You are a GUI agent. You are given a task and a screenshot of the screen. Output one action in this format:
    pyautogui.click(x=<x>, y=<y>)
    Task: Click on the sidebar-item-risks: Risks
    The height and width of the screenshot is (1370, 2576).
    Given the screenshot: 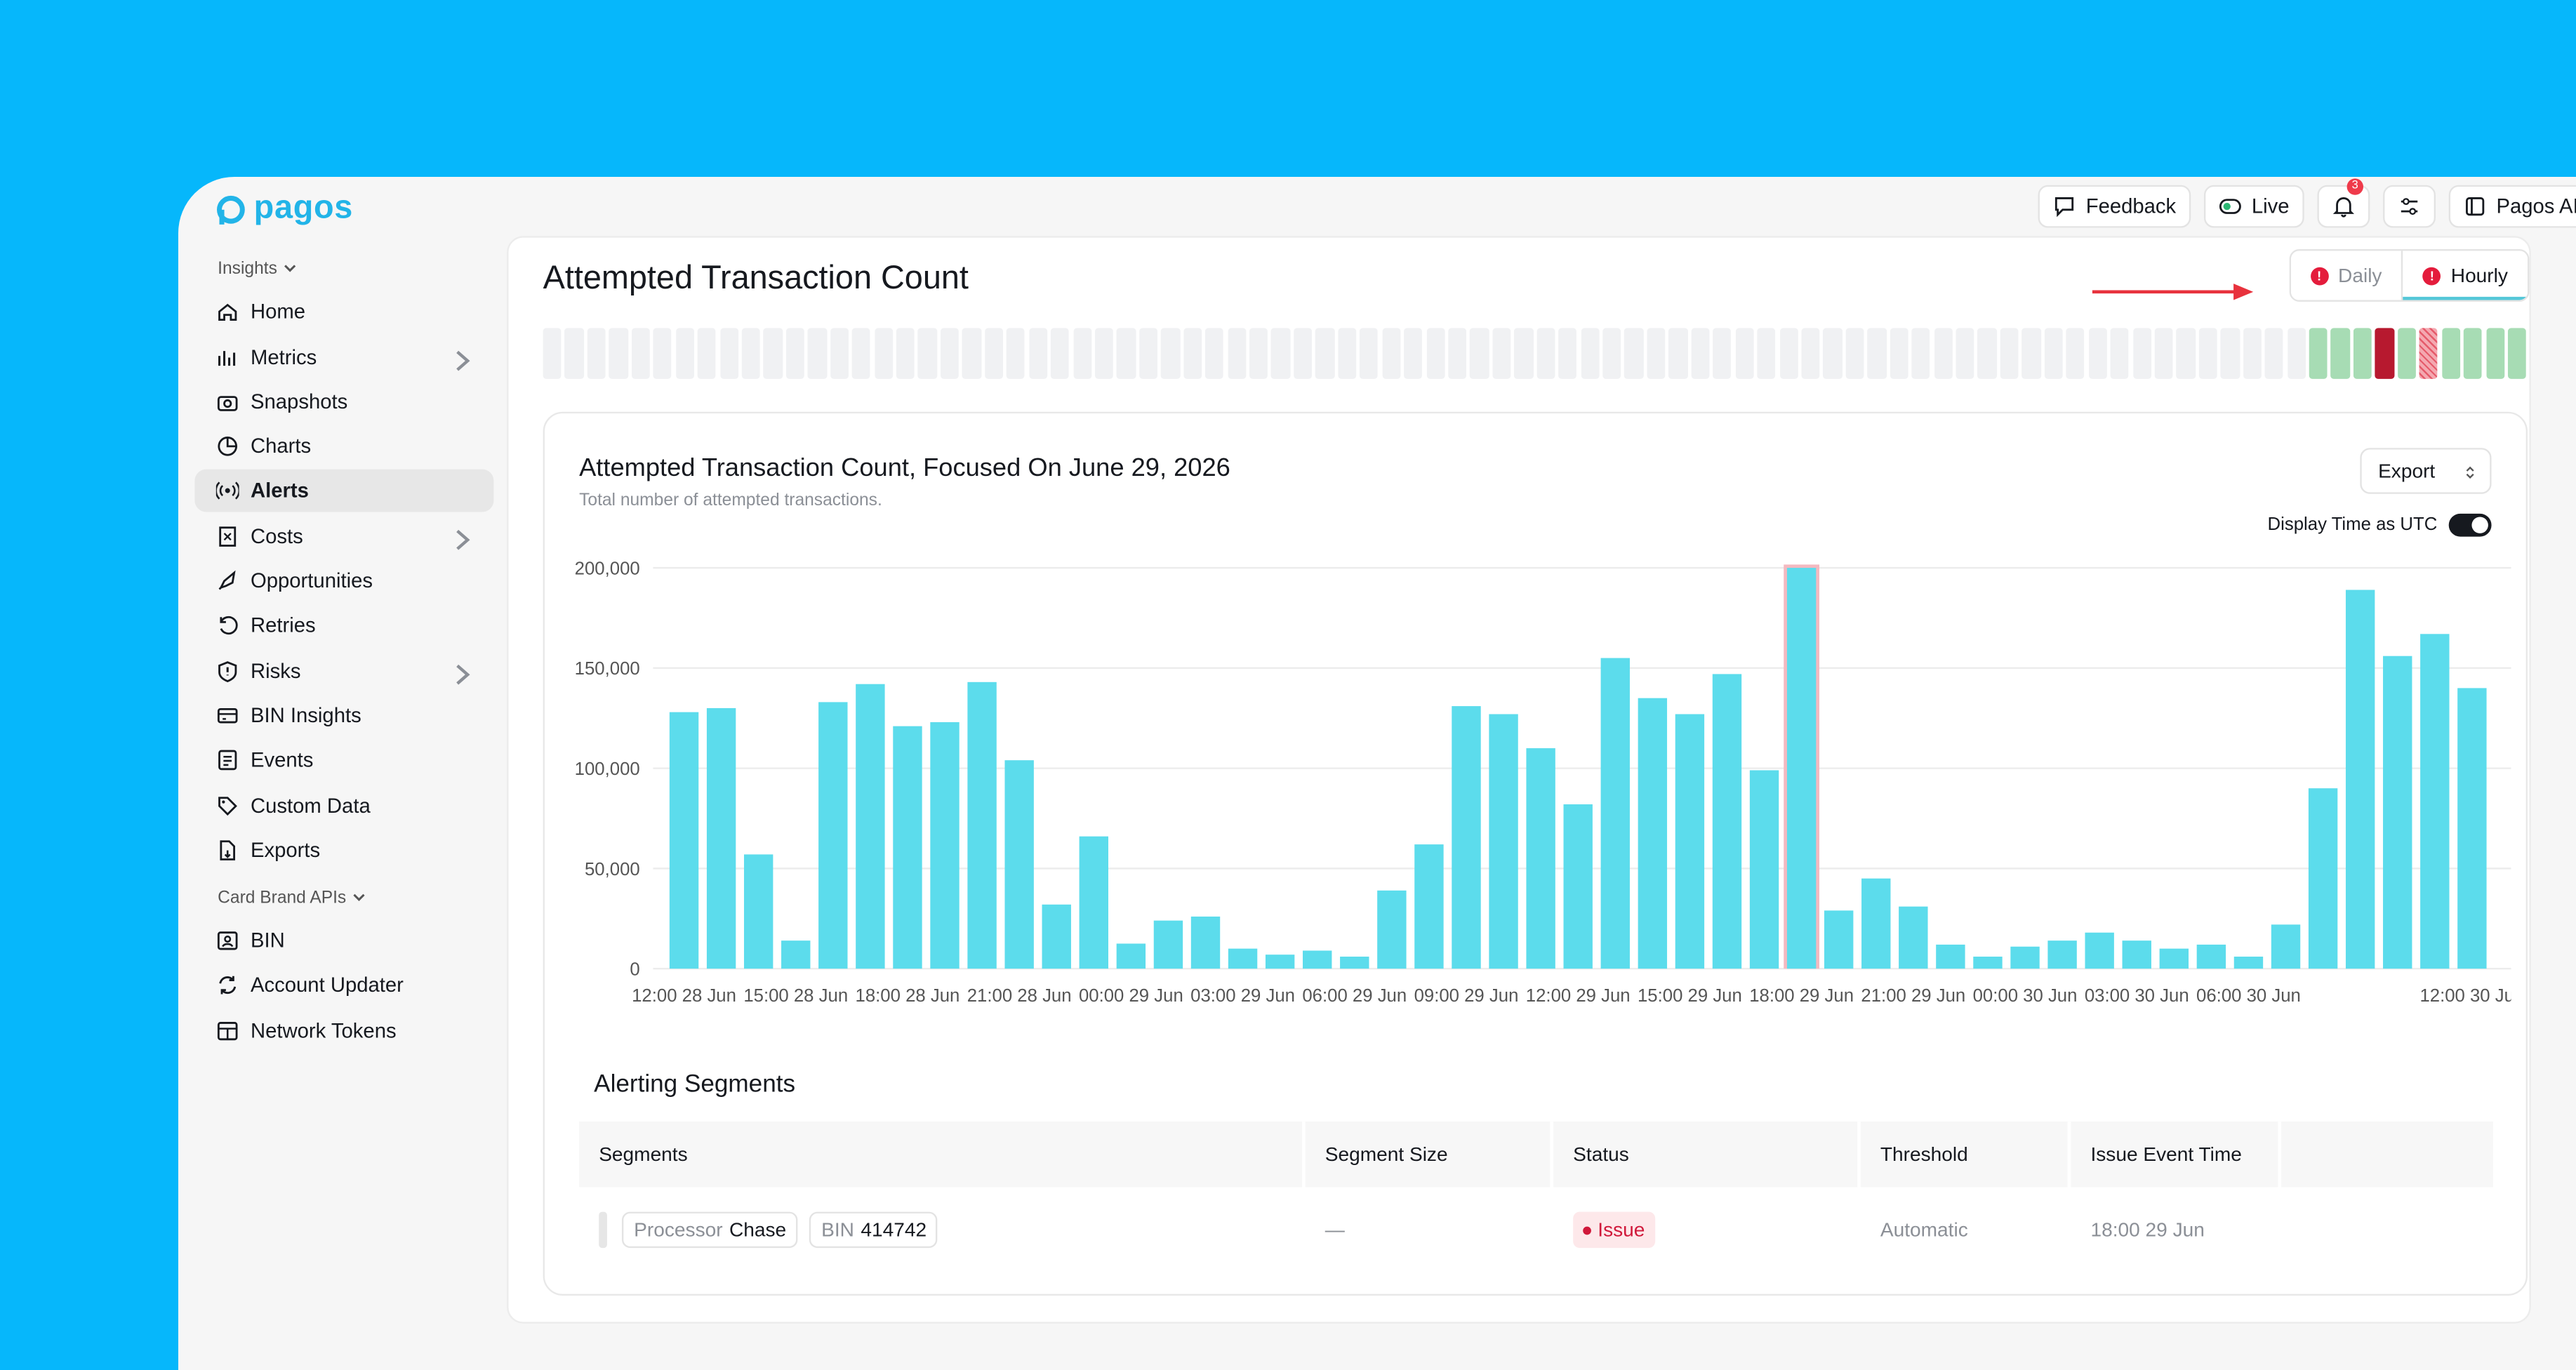 What is the action you would take?
    pyautogui.click(x=343, y=670)
    